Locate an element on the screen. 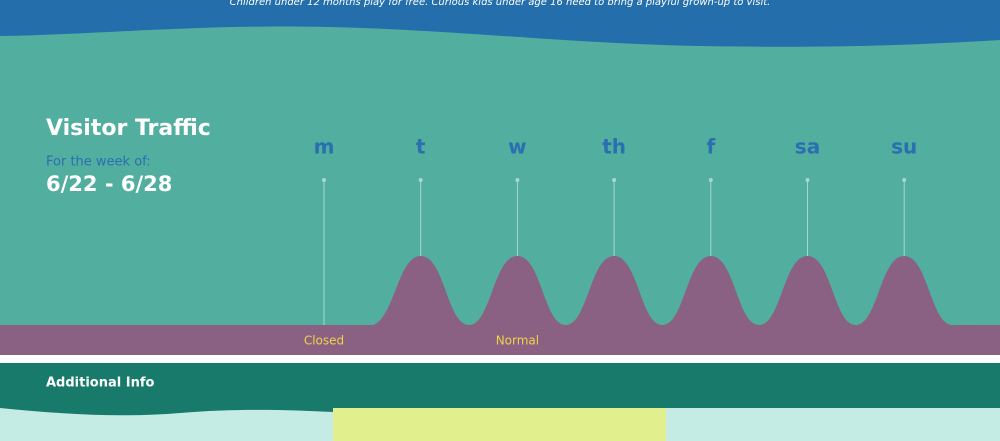  traffic-range: 6/22 - 6/28 is located at coordinates (109, 184).